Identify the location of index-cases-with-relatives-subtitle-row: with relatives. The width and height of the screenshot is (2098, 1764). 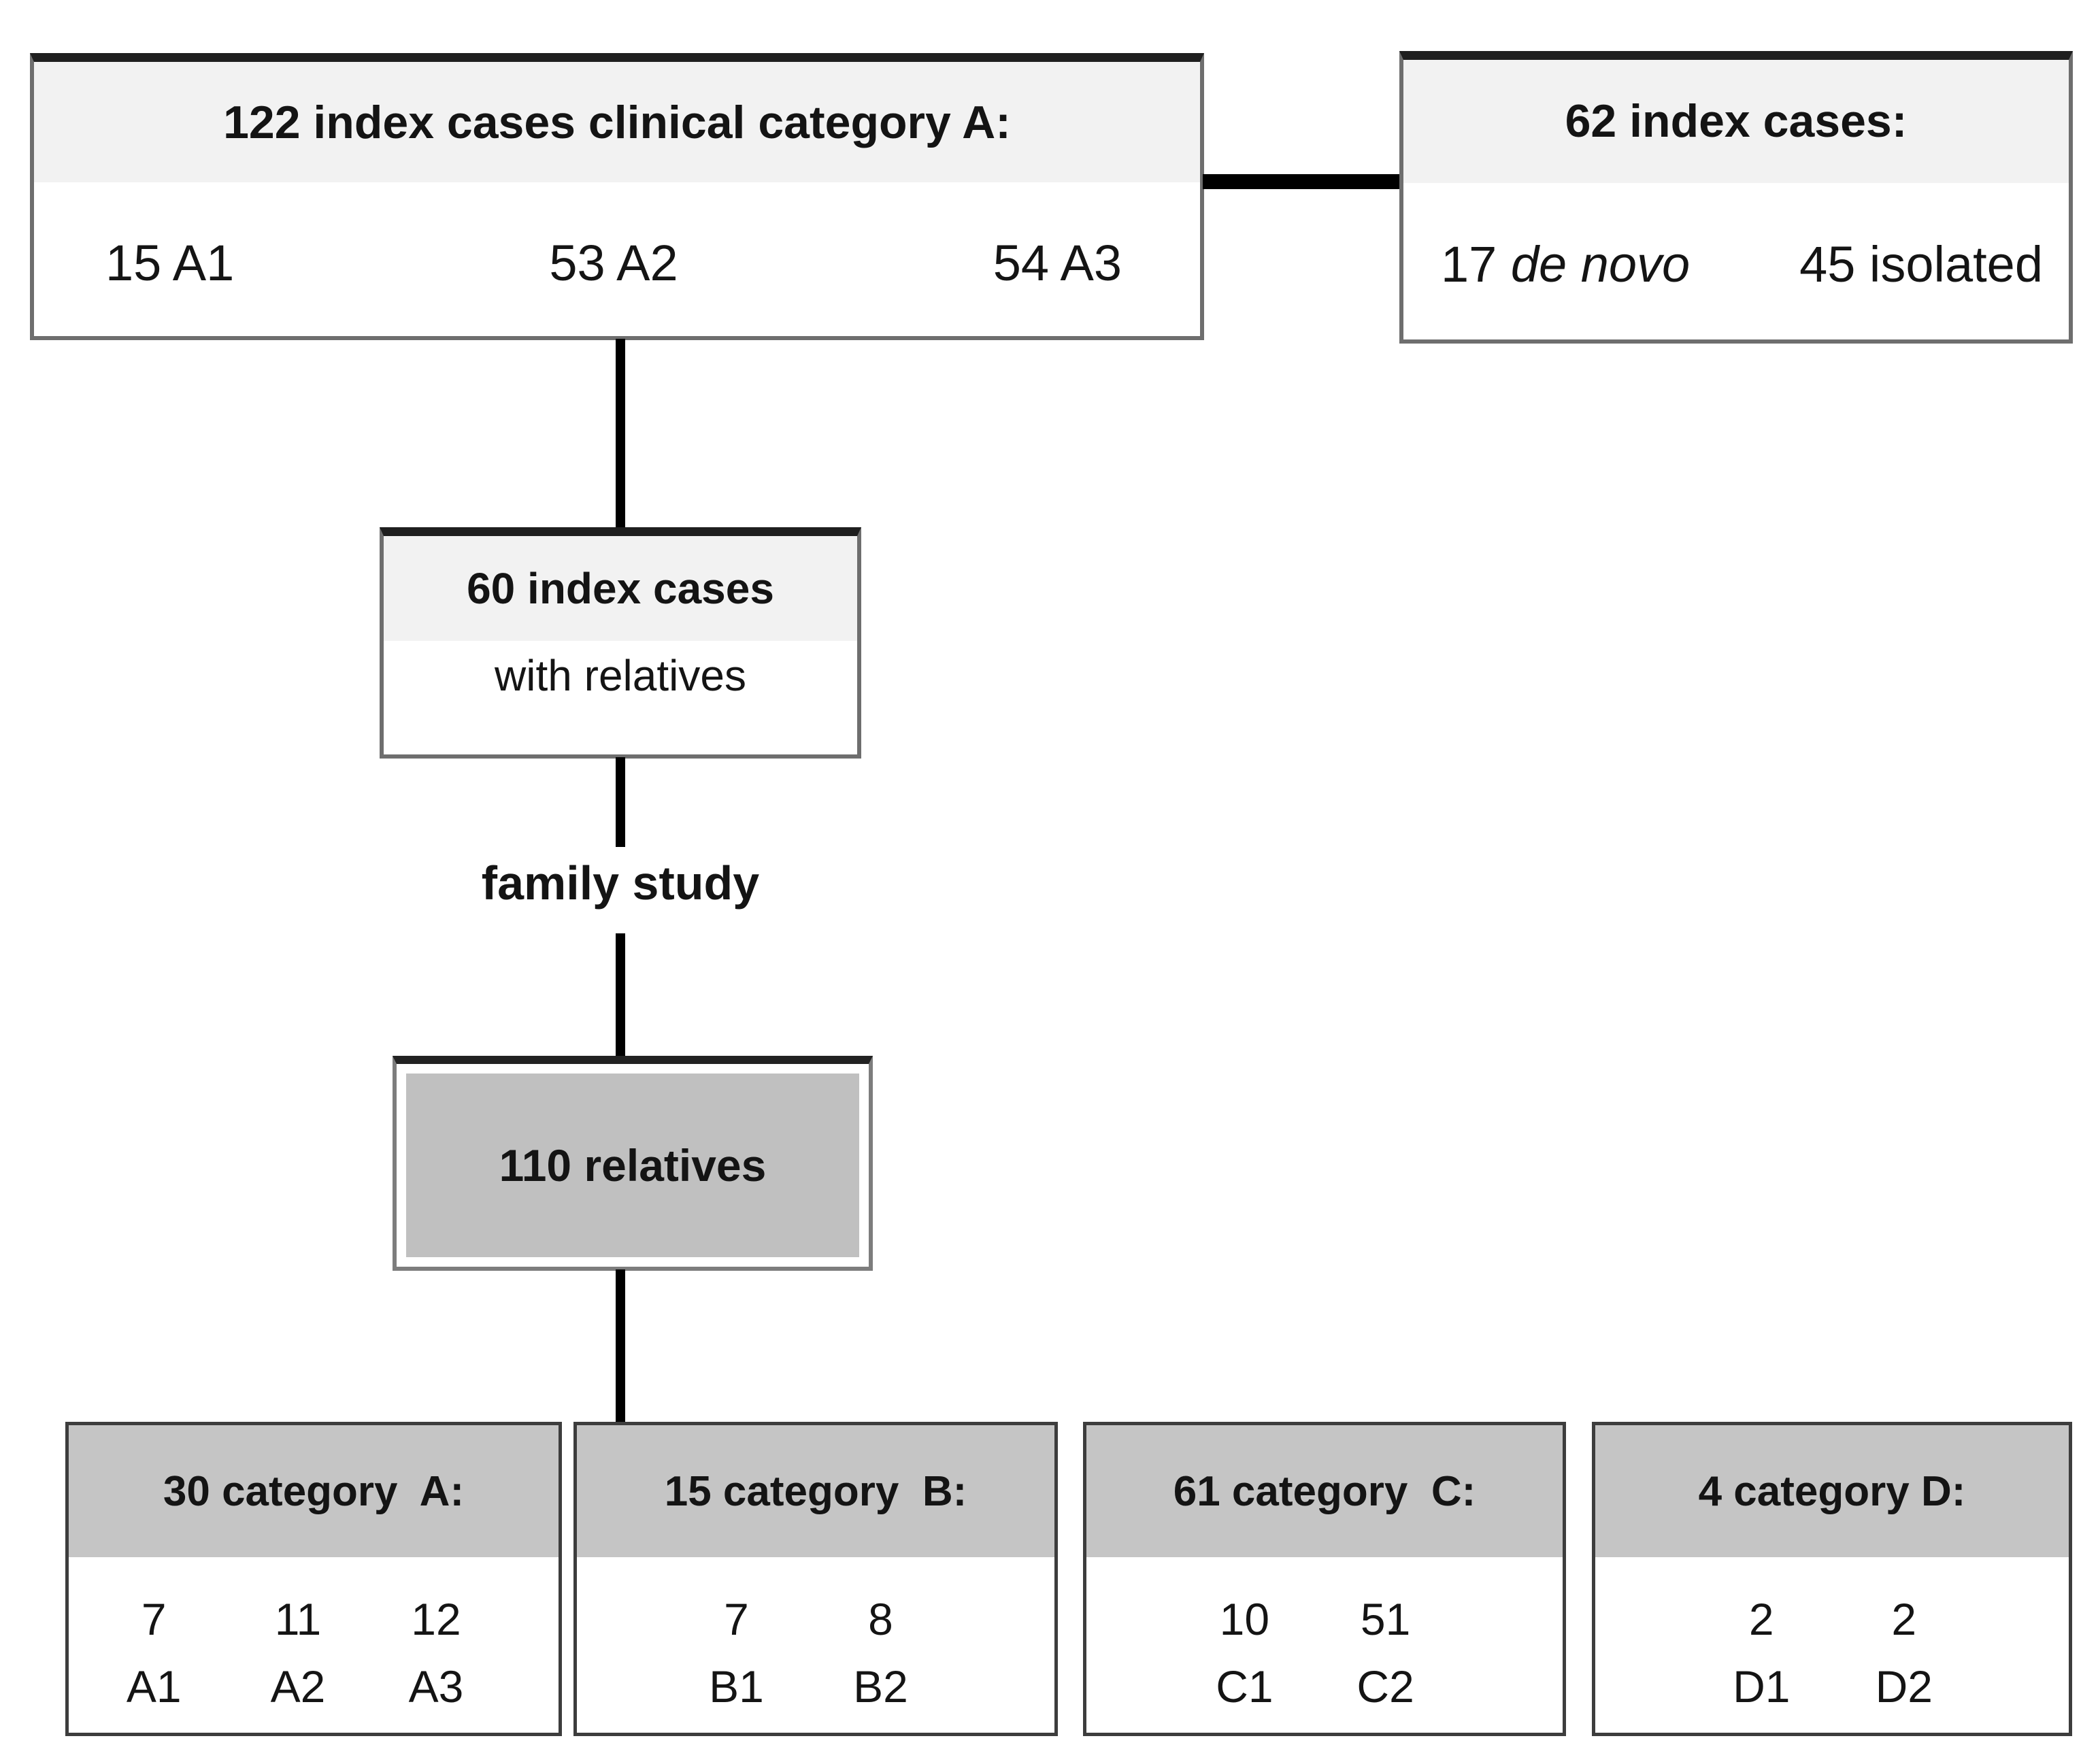
(620, 697).